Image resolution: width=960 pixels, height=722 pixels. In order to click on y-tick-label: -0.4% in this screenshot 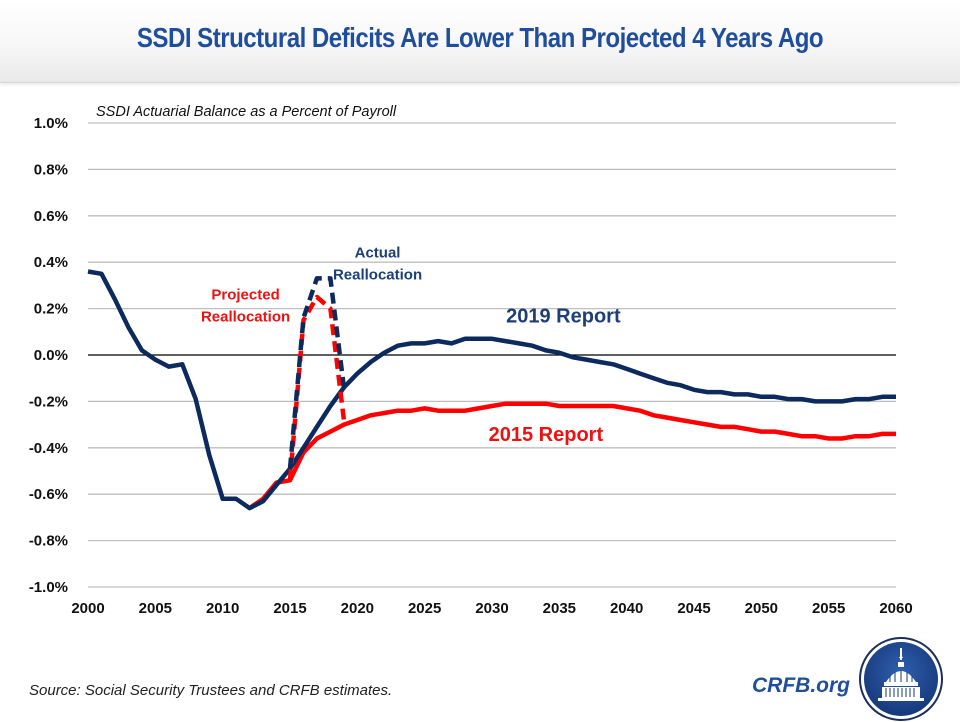, I will do `click(48, 448)`.